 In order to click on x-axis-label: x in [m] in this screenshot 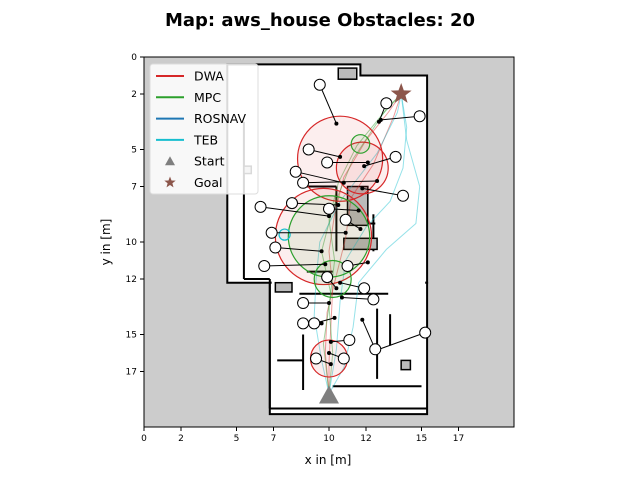, I will do `click(328, 460)`.